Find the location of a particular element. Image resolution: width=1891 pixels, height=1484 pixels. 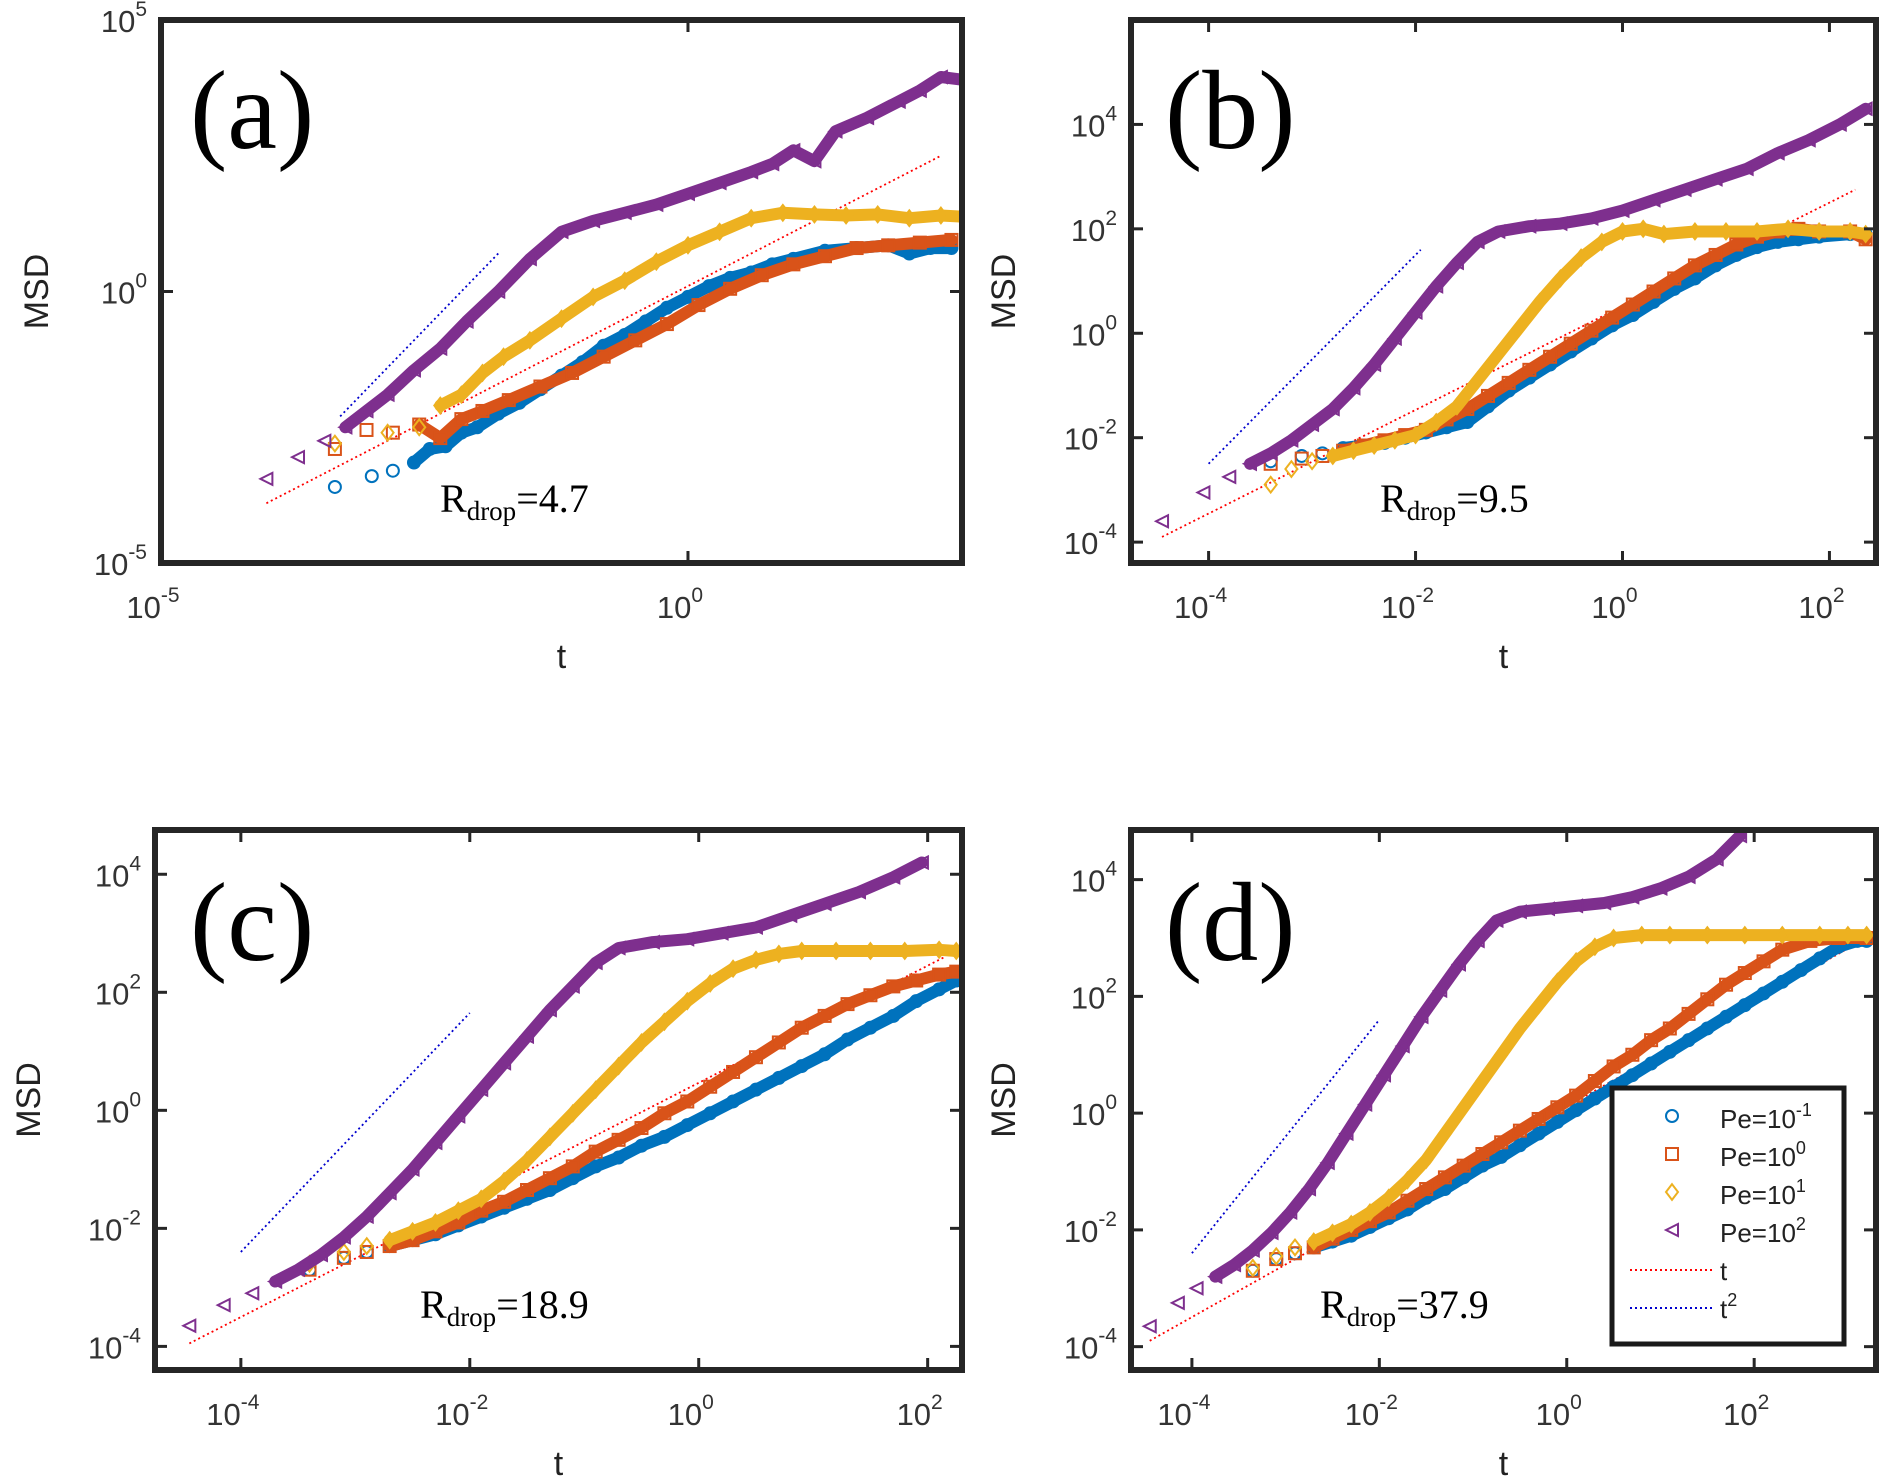

series-diamond is located at coordinates (644, 328).